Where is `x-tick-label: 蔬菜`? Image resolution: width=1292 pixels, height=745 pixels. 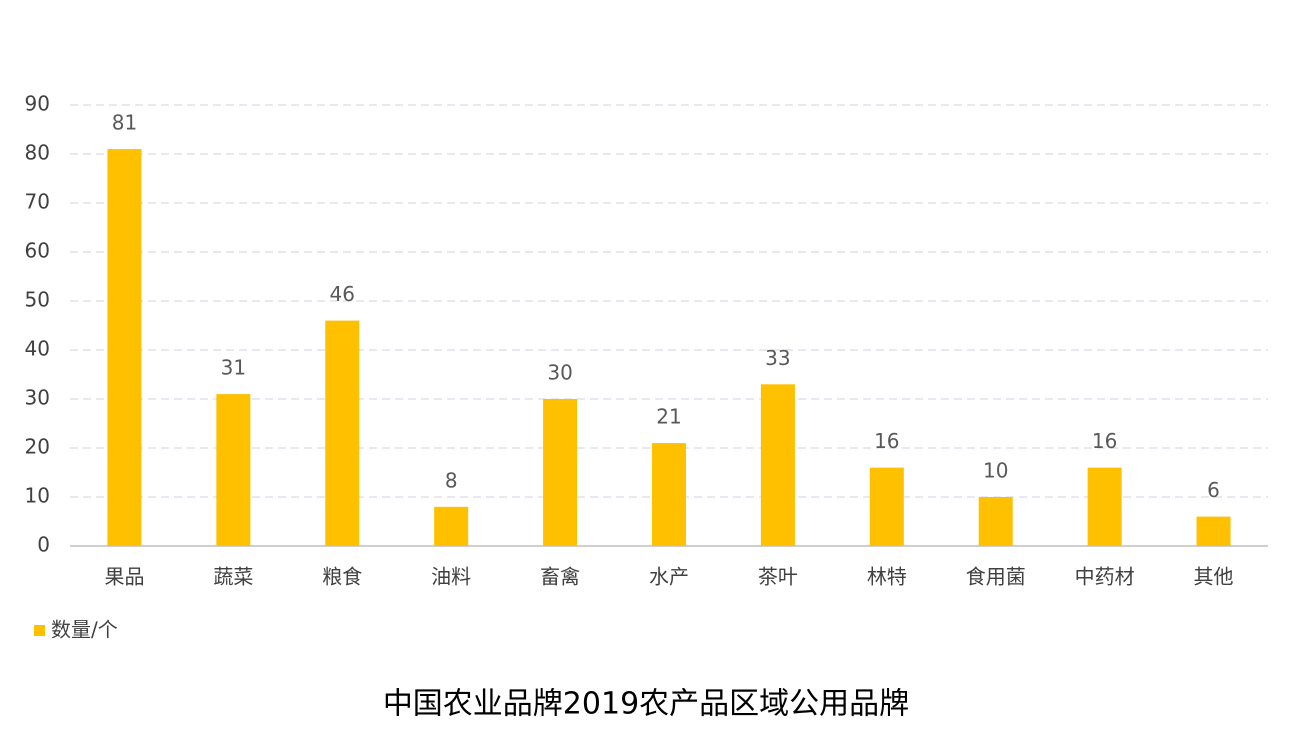 x-tick-label: 蔬菜 is located at coordinates (233, 577).